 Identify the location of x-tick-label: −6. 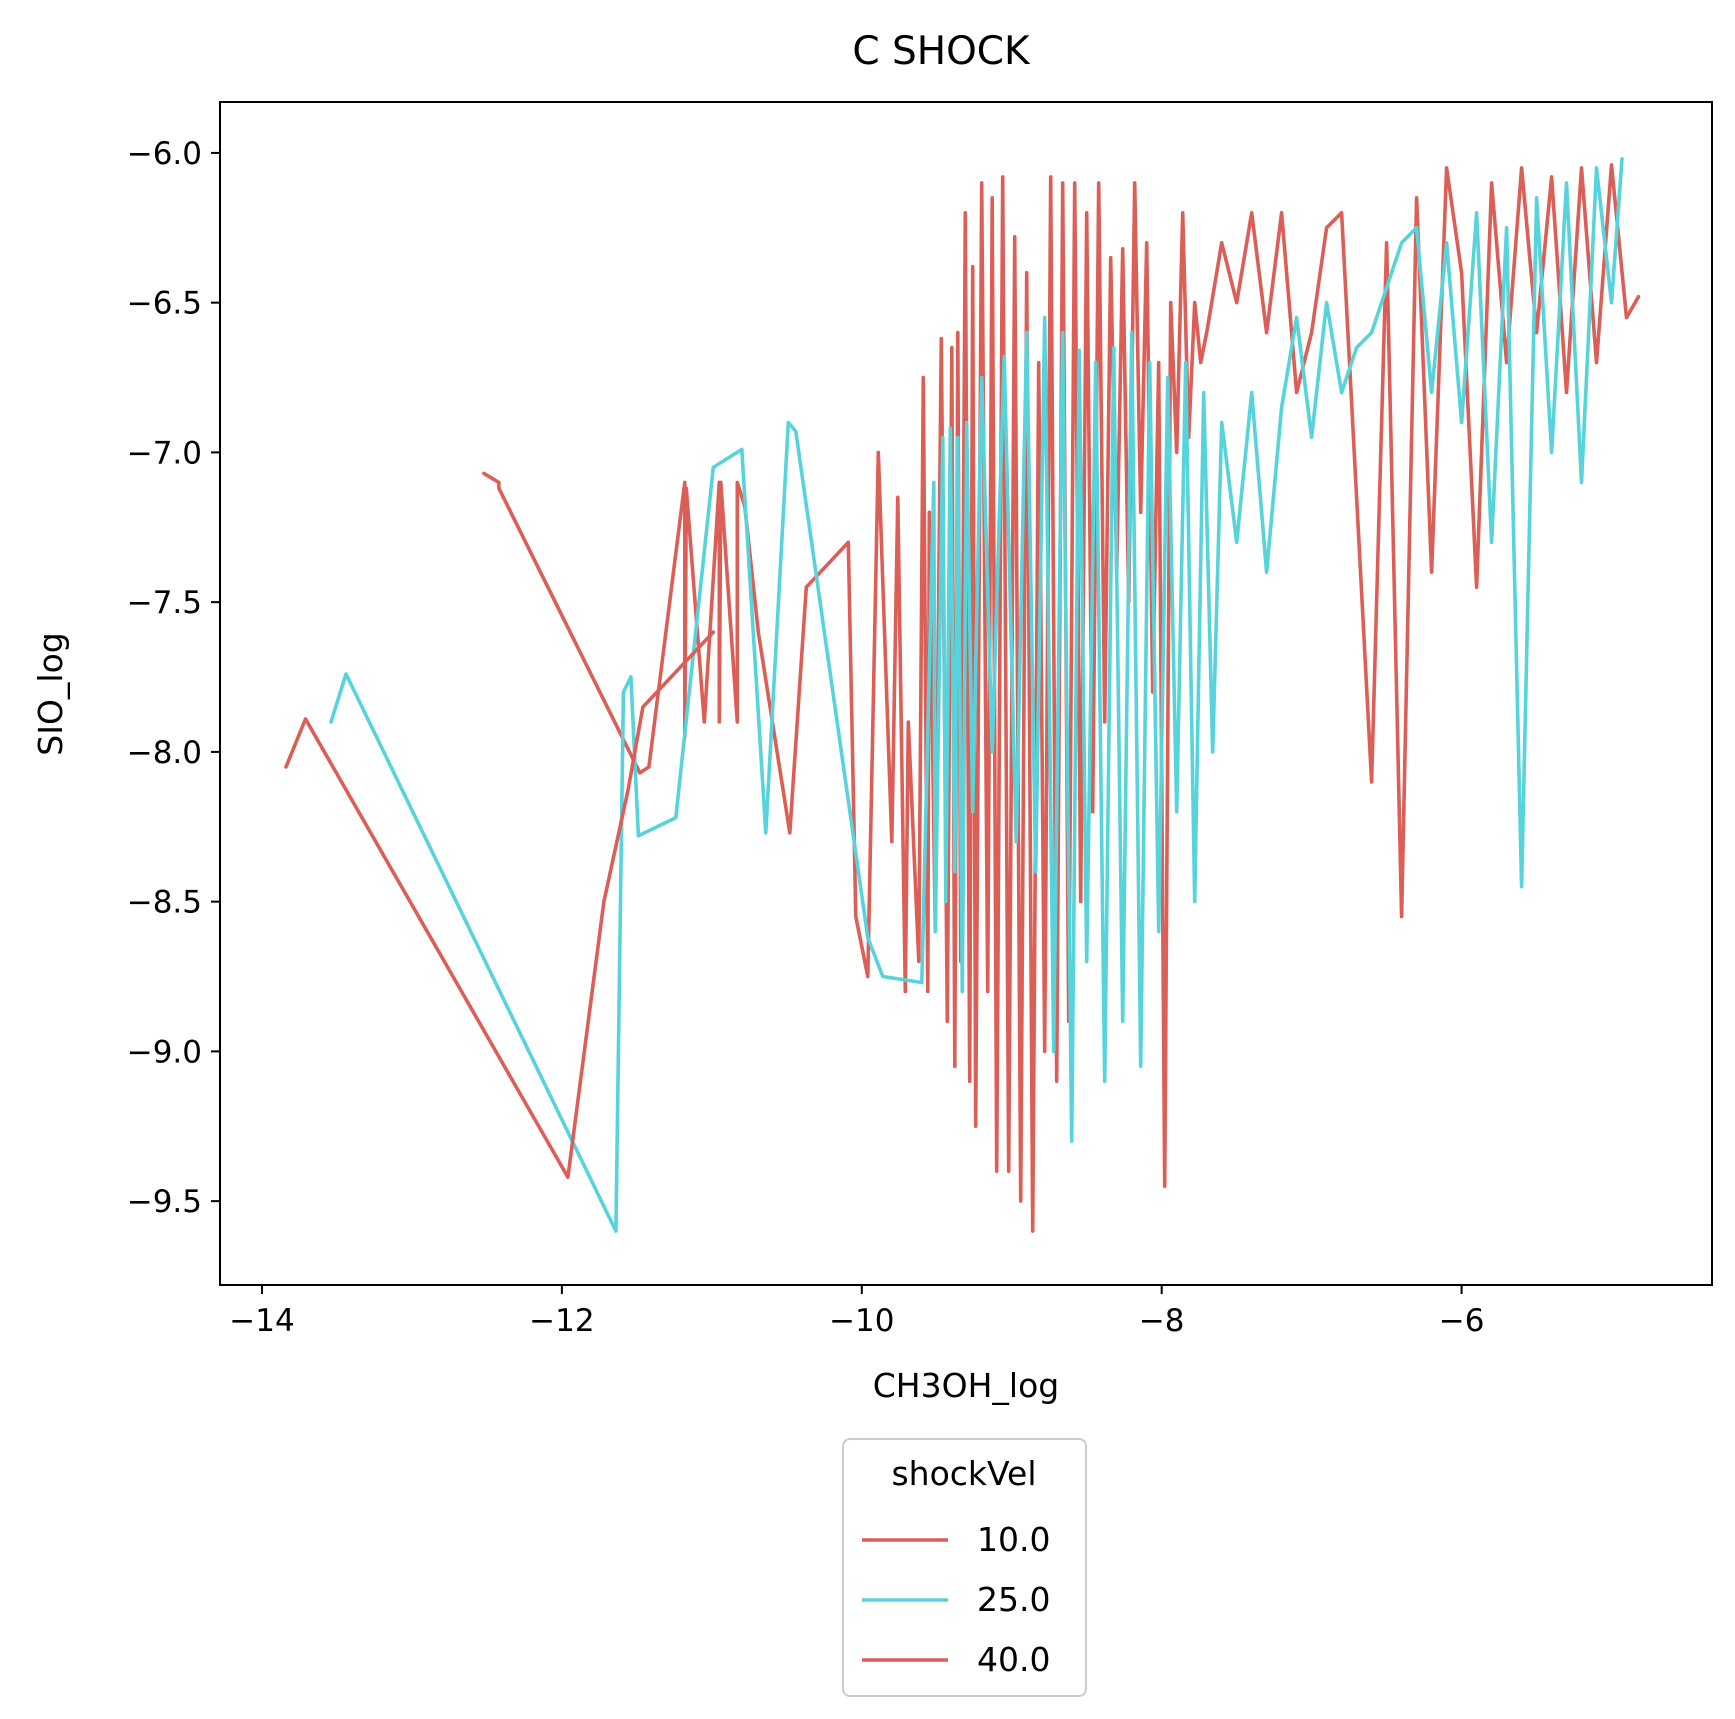
(1462, 1321).